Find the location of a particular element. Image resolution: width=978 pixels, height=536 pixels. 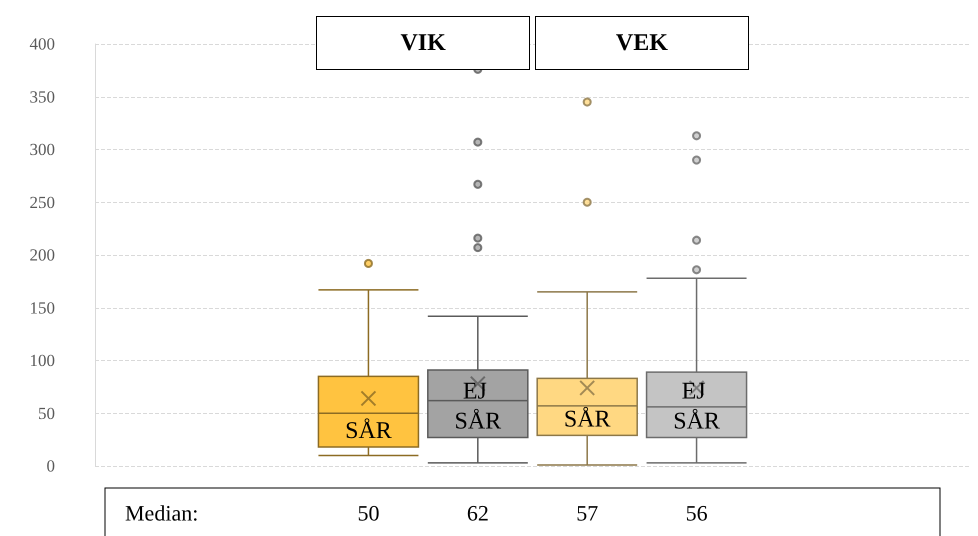

annotation: VIK is located at coordinates (423, 43).